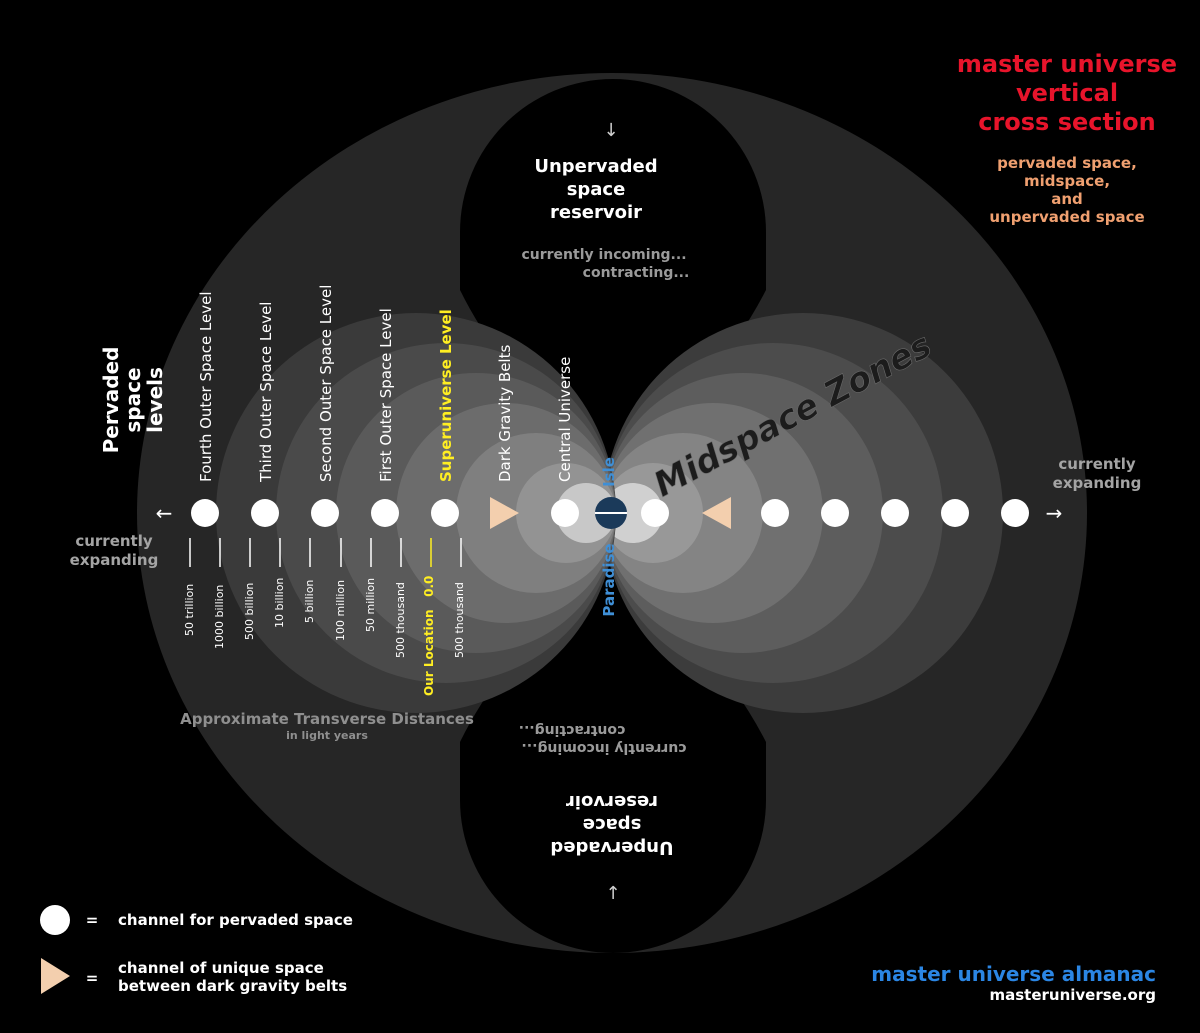 The height and width of the screenshot is (1033, 1200). I want to click on title-line-3: cross section, so click(1067, 122).